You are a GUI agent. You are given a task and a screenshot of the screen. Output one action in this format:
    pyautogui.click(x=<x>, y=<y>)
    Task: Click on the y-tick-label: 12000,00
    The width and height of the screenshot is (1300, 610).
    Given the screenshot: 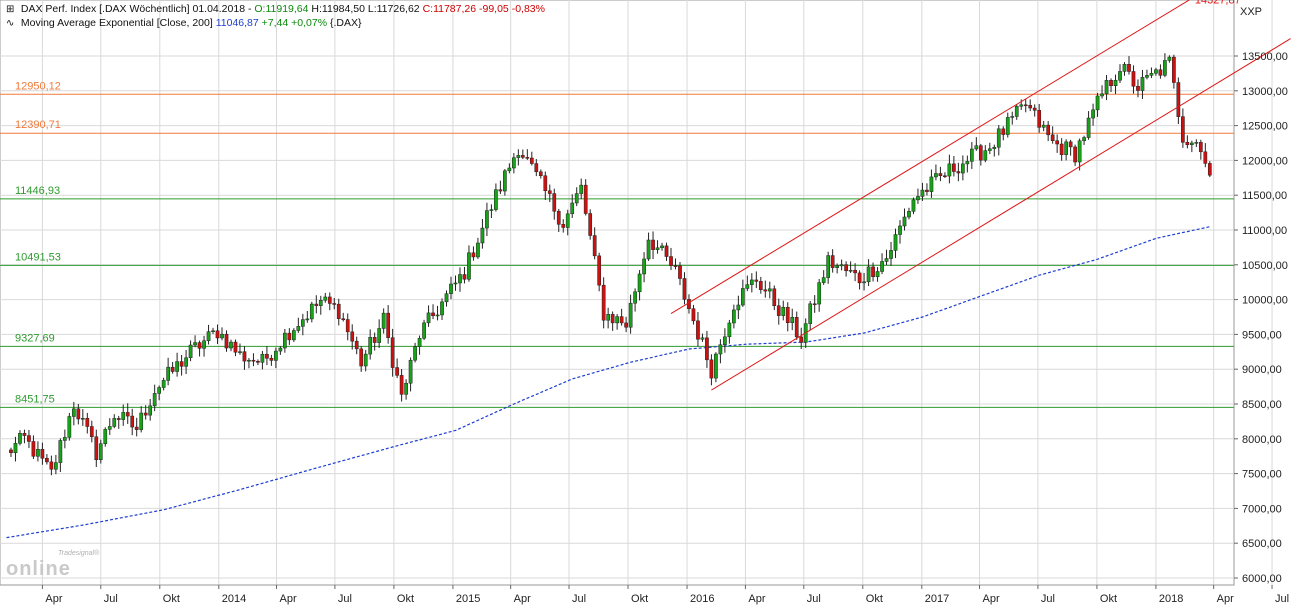 What is the action you would take?
    pyautogui.click(x=1265, y=161)
    